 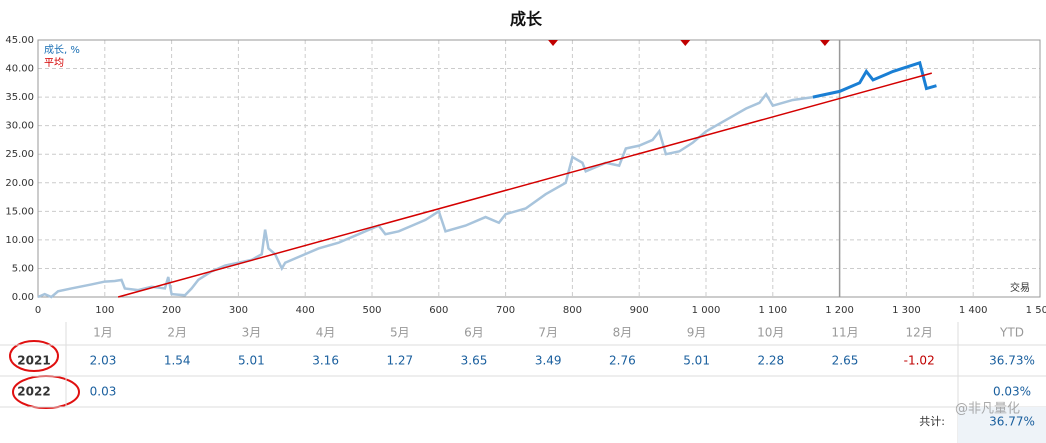 I want to click on table-header: 12月, so click(x=919, y=333).